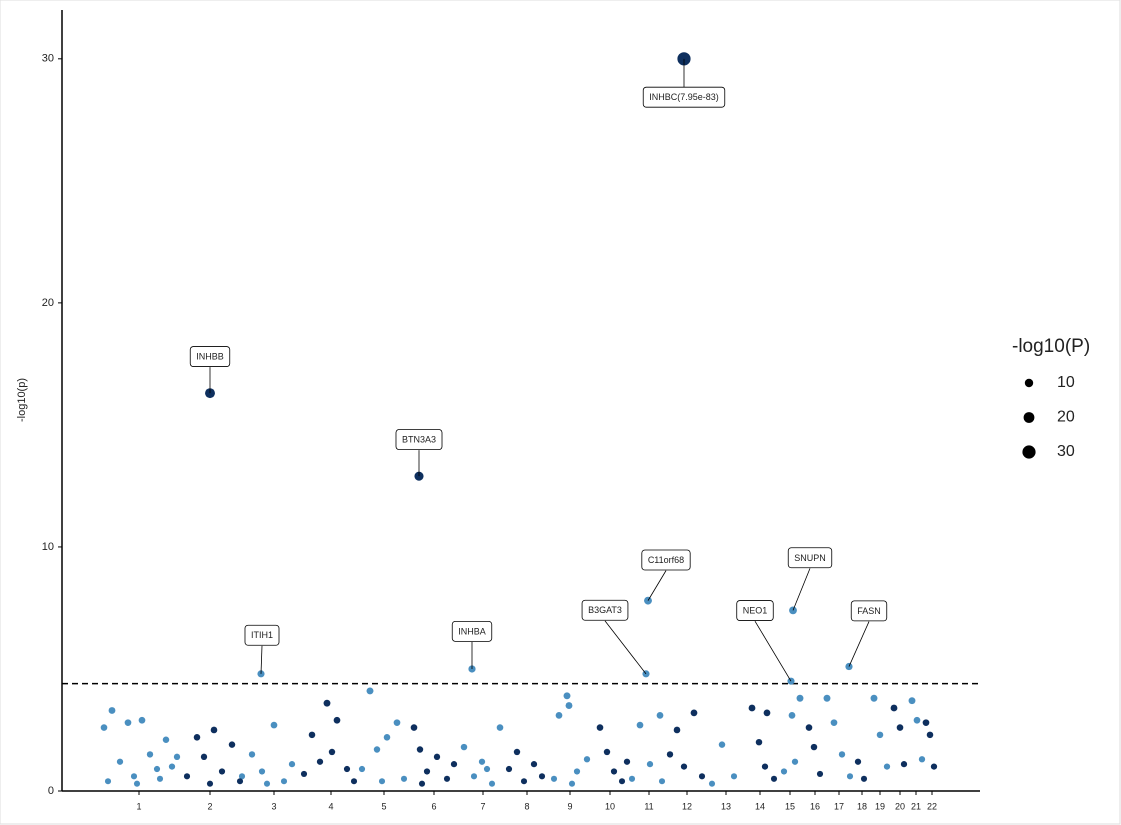 This screenshot has width=1121, height=825. I want to click on y-tick-label: 30, so click(48, 59).